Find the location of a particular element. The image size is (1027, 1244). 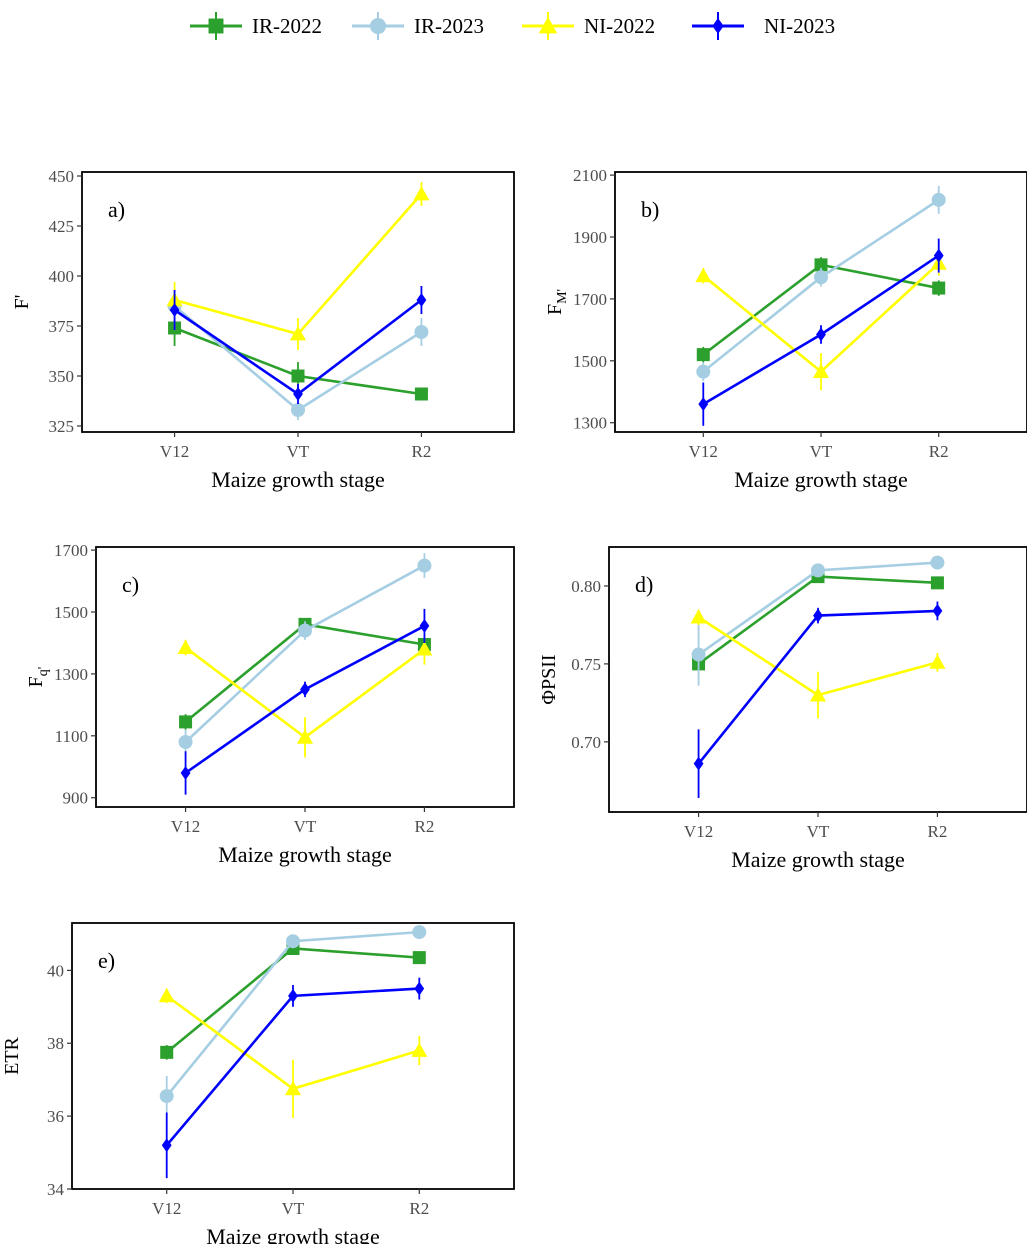

y-tick-label: 900 is located at coordinates (76, 798).